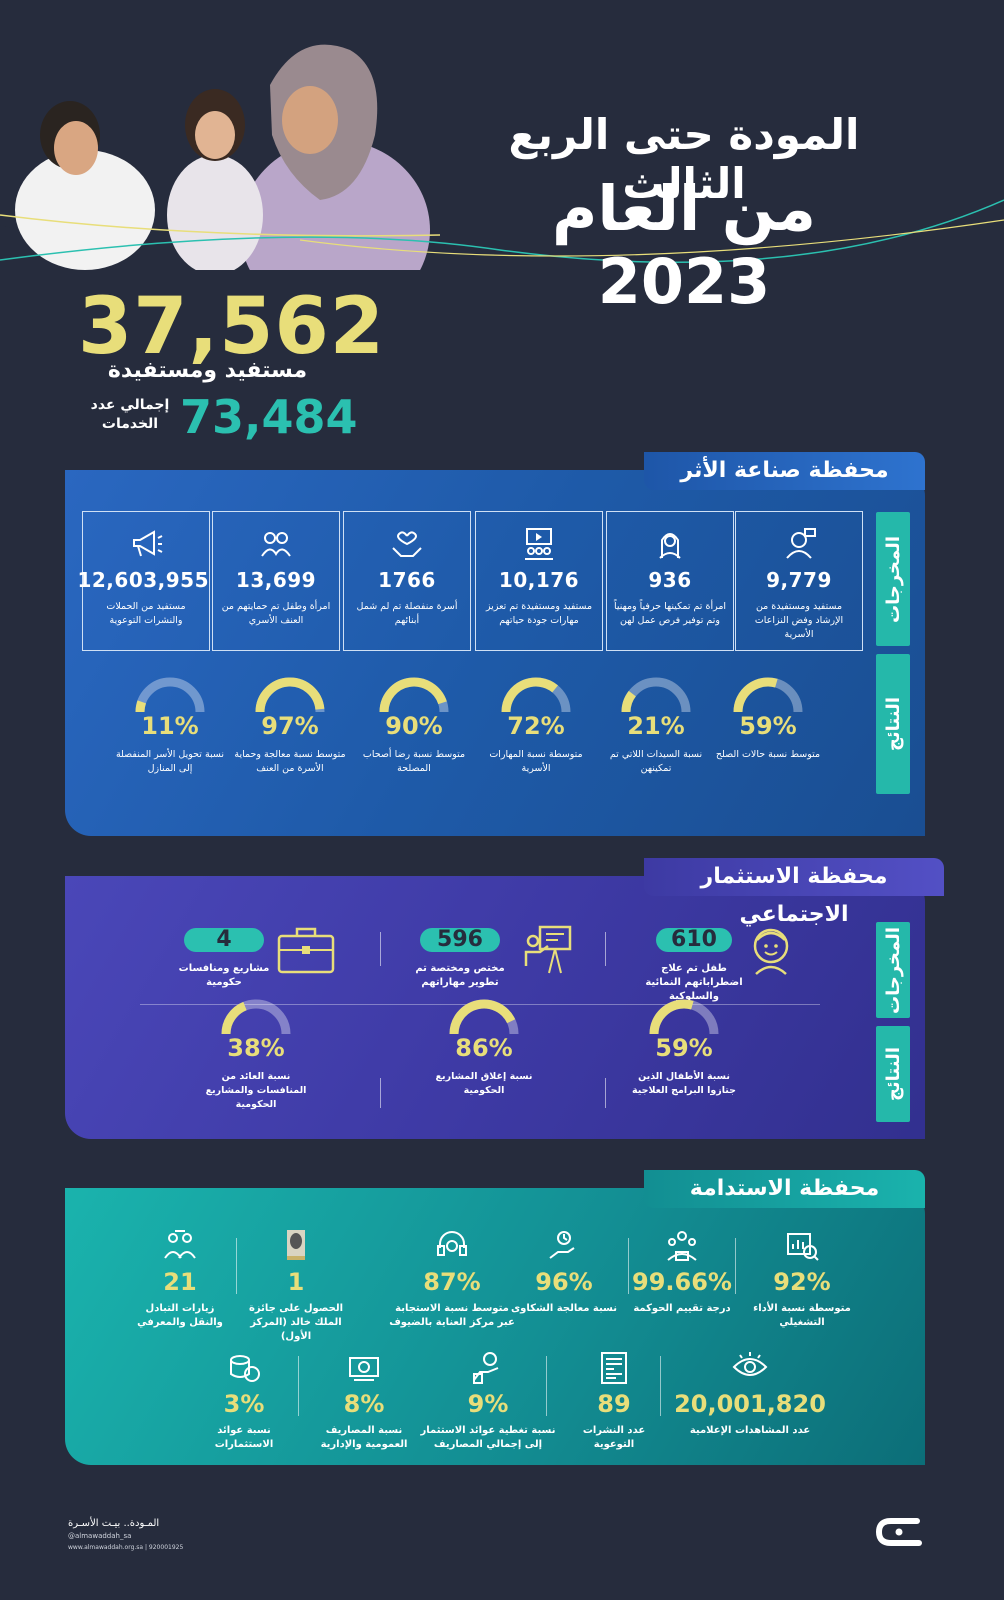 This screenshot has height=1600, width=1004. What do you see at coordinates (614, 1404) in the screenshot?
I see `sustain-stat-value: 89` at bounding box center [614, 1404].